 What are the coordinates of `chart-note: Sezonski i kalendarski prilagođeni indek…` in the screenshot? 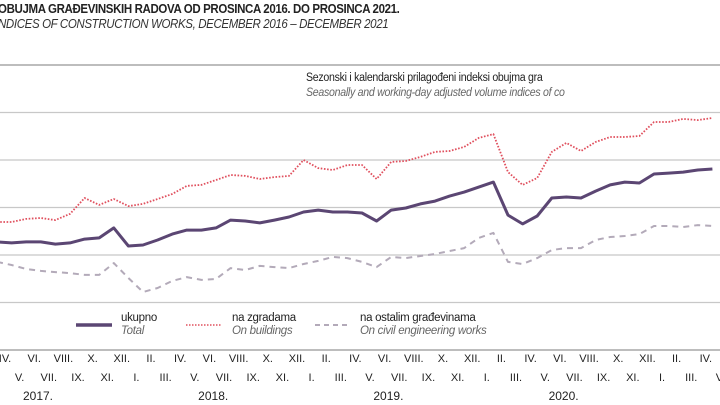 It's located at (424, 78).